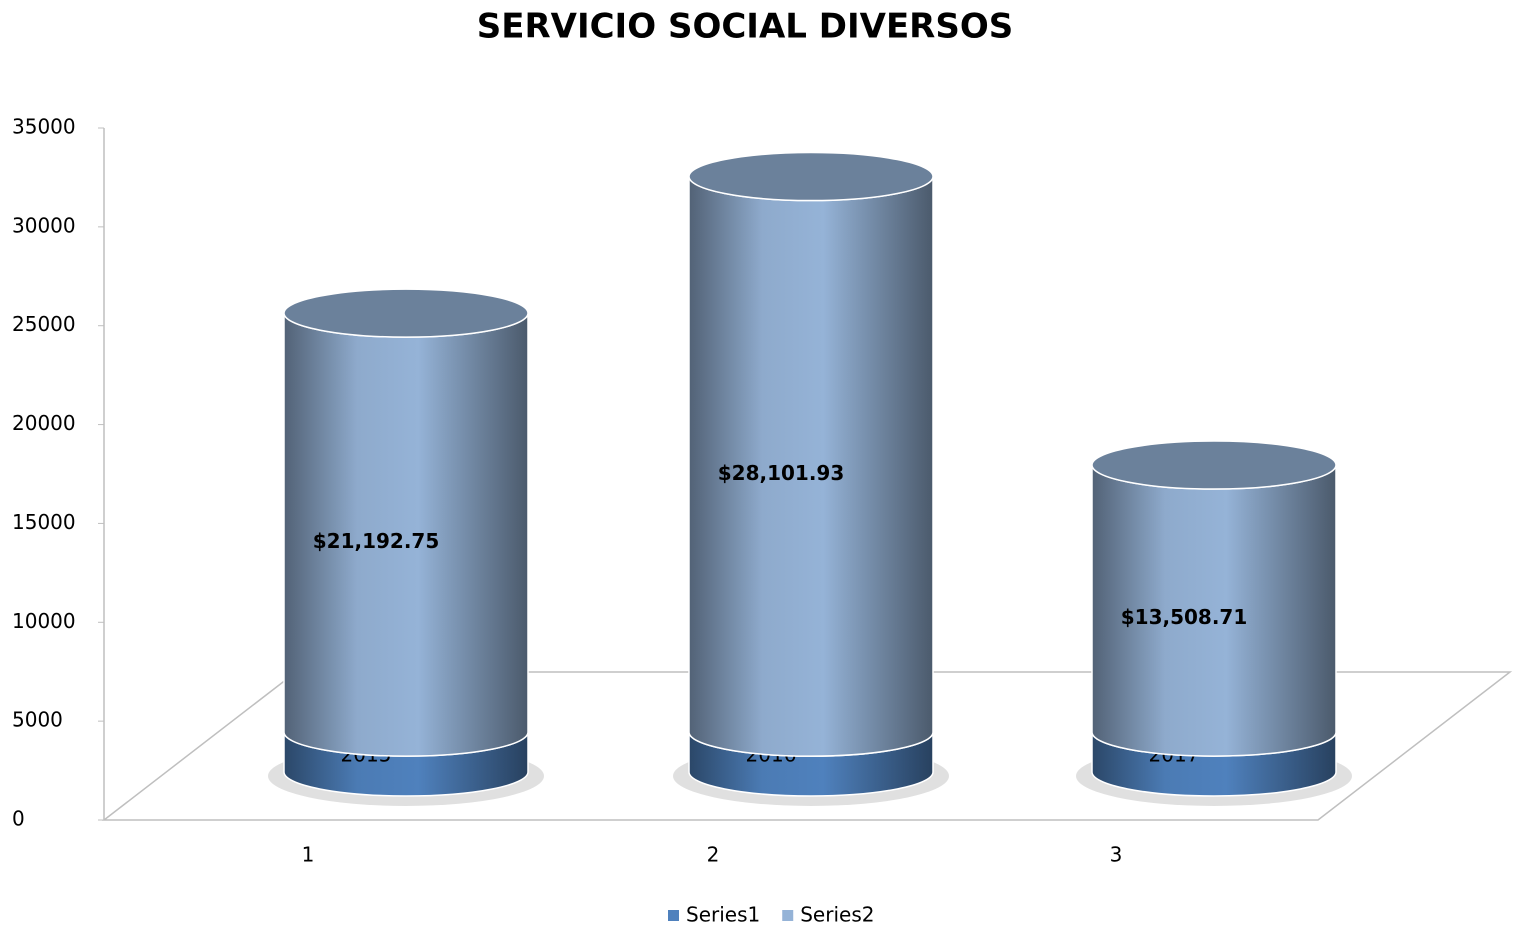  I want to click on legend-label: Series2, so click(837, 915).